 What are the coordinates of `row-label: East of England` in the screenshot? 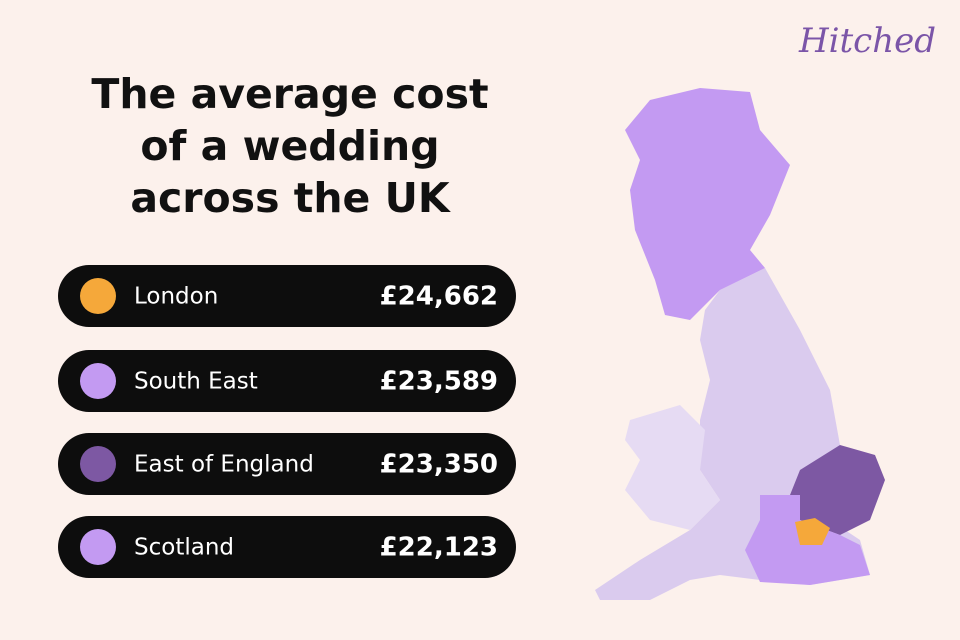 It's located at (224, 465).